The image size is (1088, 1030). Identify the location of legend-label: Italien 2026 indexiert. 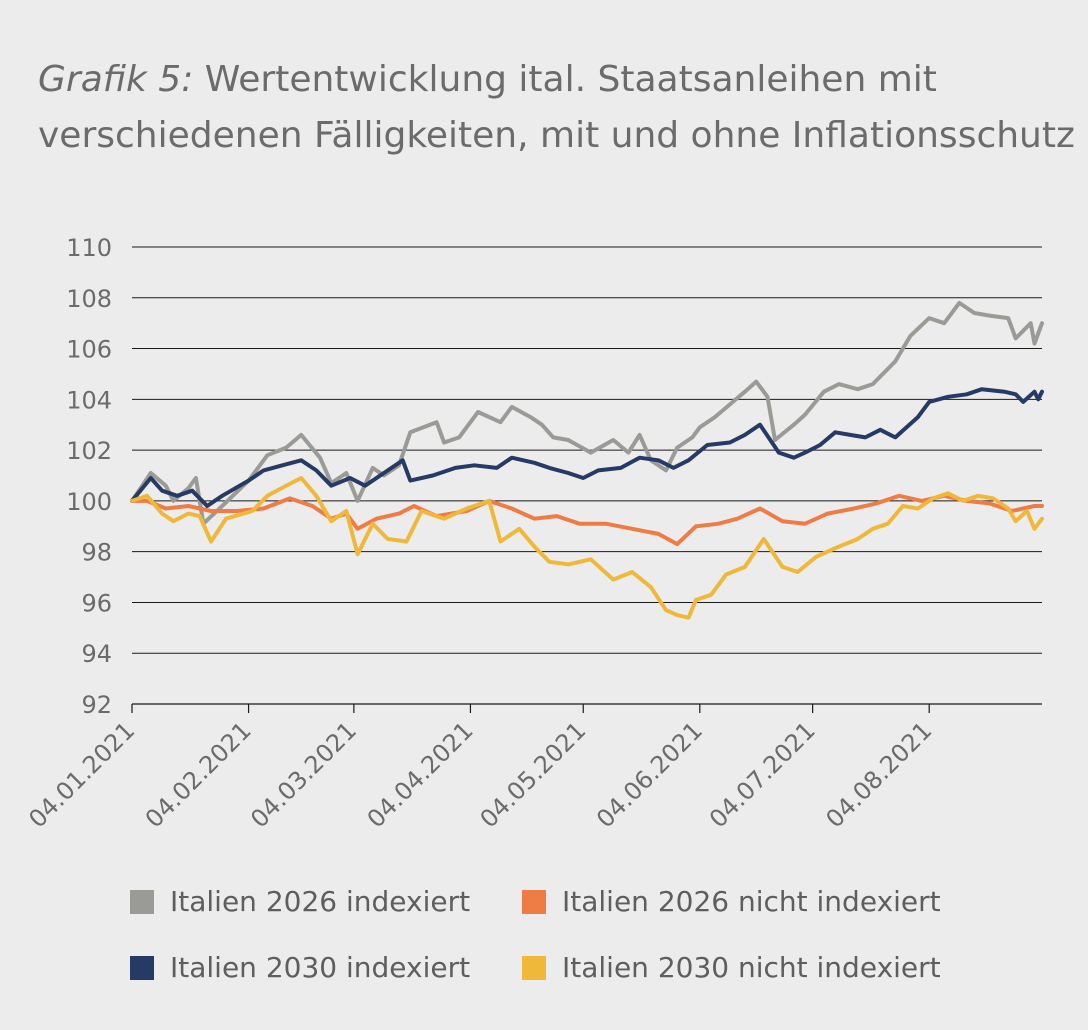
(320, 901).